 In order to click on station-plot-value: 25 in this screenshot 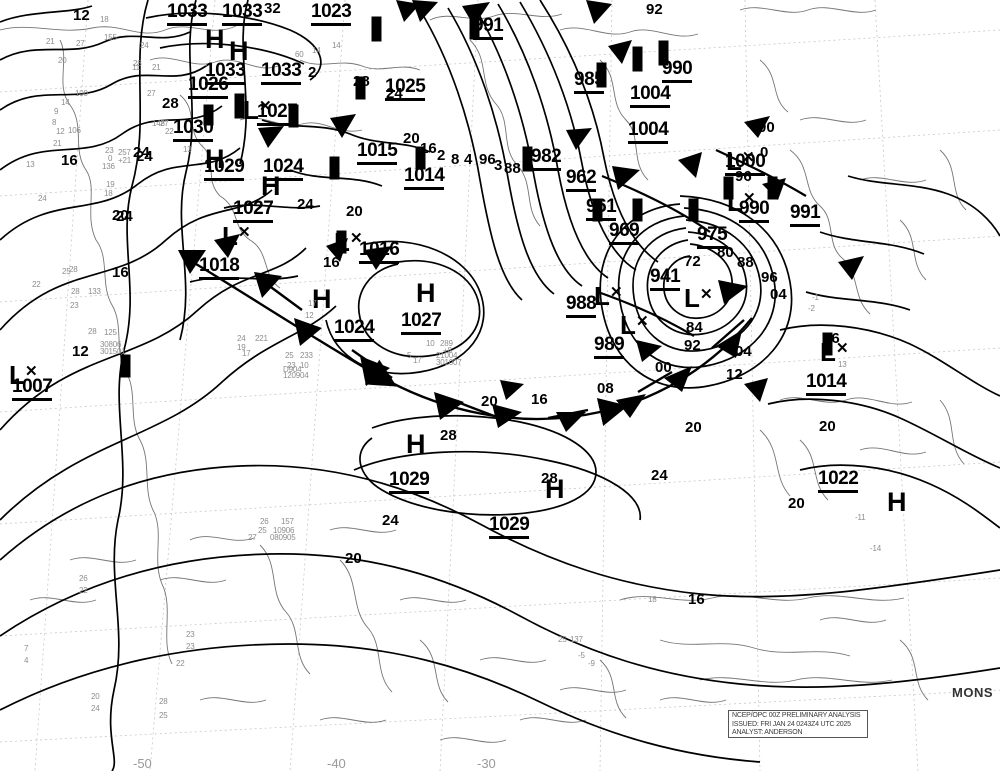, I will do `click(163, 715)`.